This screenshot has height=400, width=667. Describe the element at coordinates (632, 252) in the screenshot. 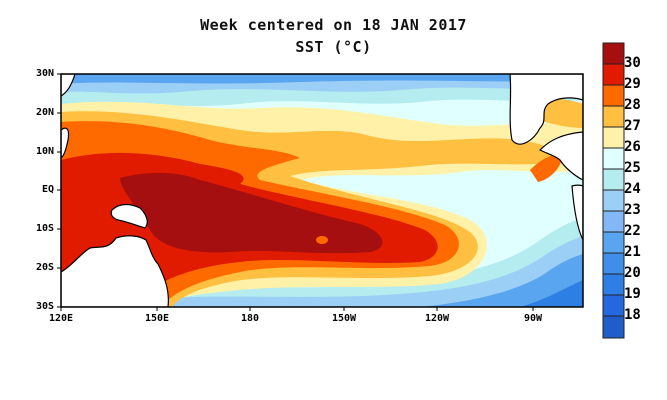

I see `colorbar-label: 21` at that location.